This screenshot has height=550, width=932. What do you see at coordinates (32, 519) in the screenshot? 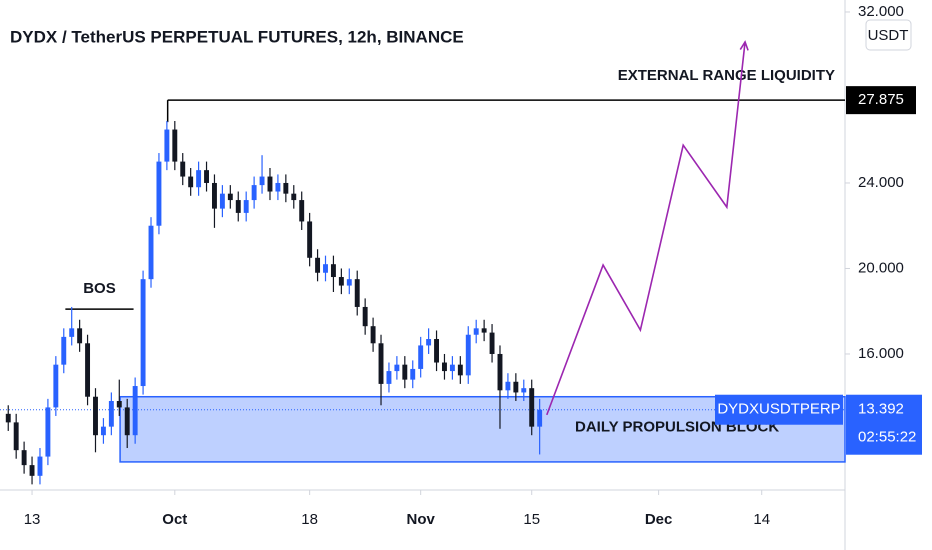
I see `x-tick-label: 13` at bounding box center [32, 519].